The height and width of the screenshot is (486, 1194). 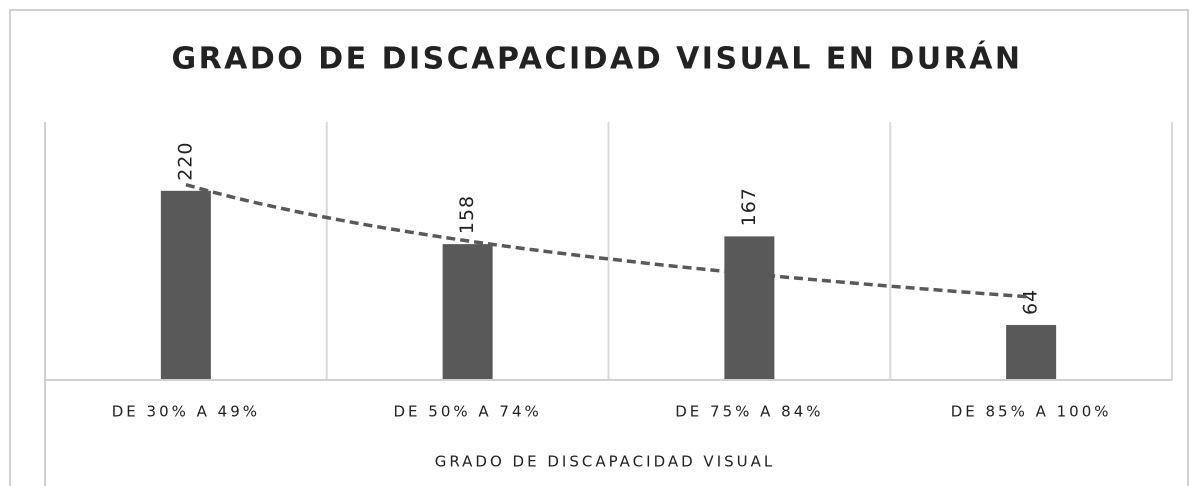 What do you see at coordinates (605, 462) in the screenshot?
I see `x-axis-title: GRADO DE DISCAPACIDAD VISUAL` at bounding box center [605, 462].